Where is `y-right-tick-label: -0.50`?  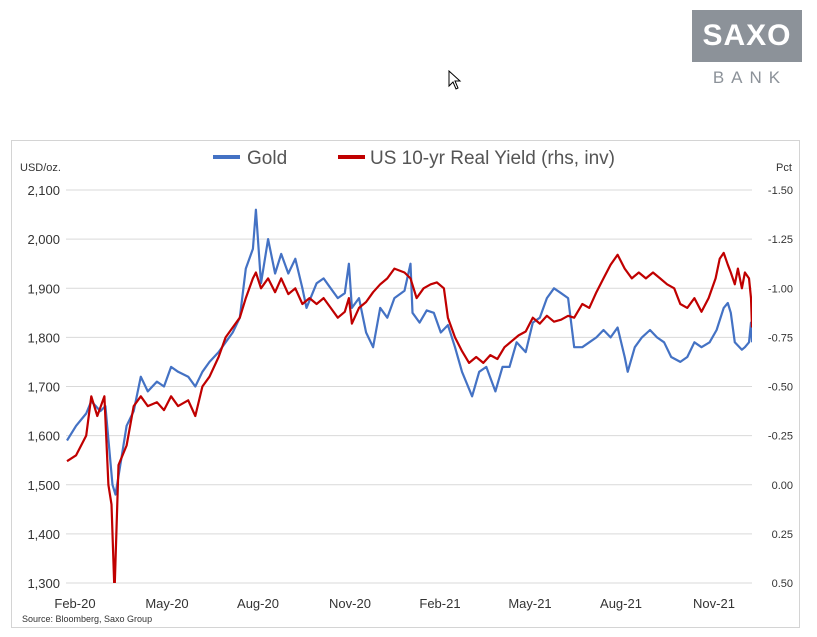
y-right-tick-label: -0.50 is located at coordinates (780, 388).